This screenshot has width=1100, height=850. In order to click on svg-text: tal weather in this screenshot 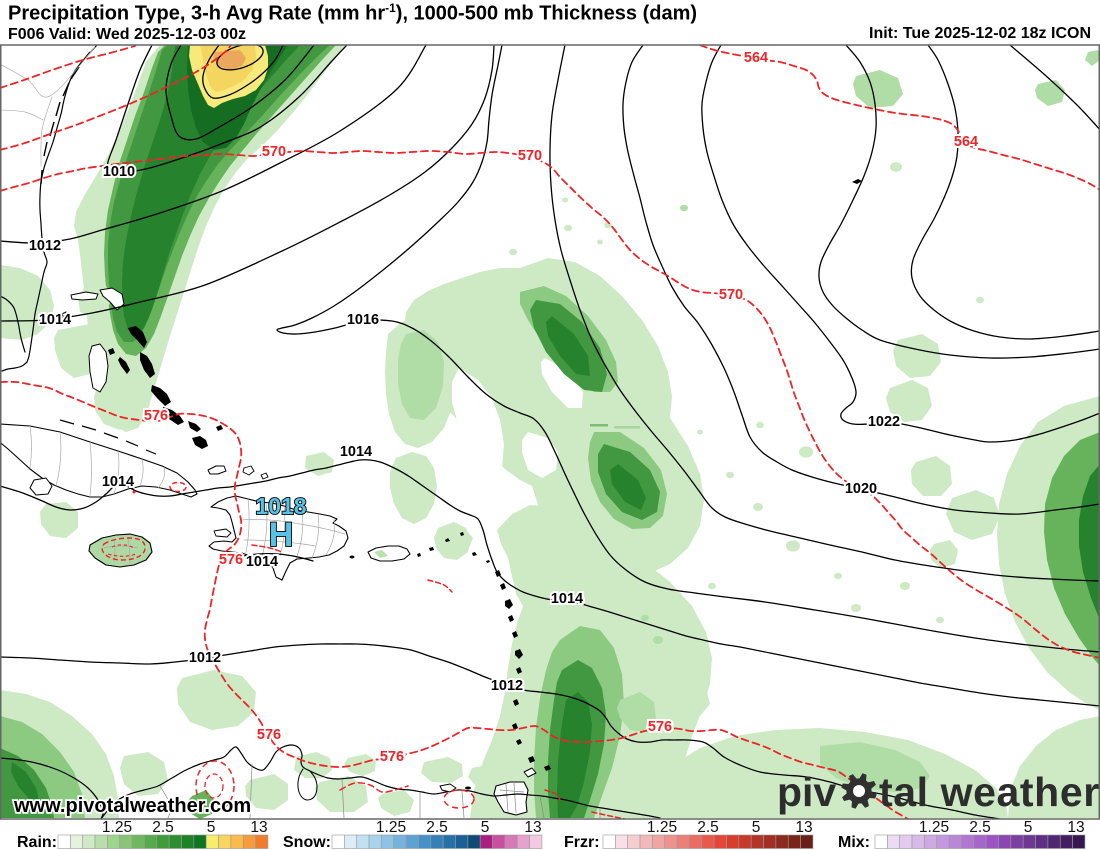, I will do `click(989, 792)`.